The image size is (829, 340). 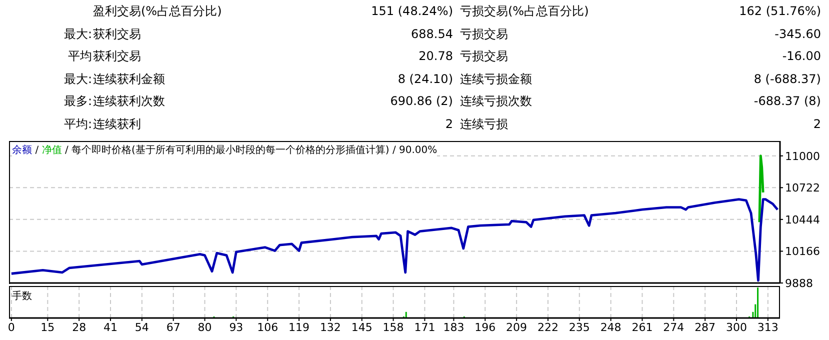 I want to click on y-tick-label: 11000, so click(x=802, y=156).